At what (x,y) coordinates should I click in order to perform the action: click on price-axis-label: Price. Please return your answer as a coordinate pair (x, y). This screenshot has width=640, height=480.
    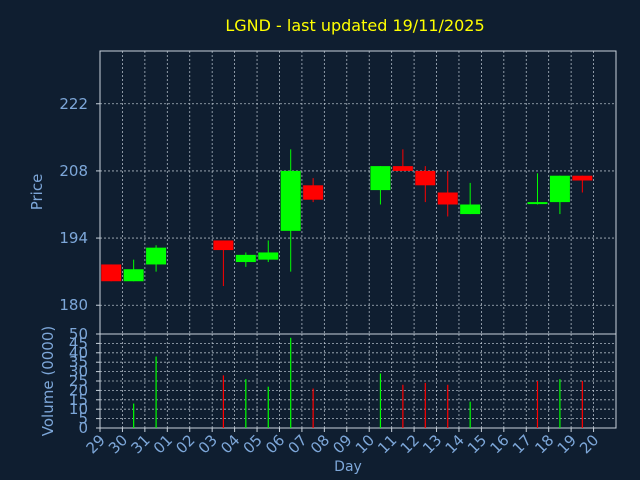
    Looking at the image, I should click on (37, 192).